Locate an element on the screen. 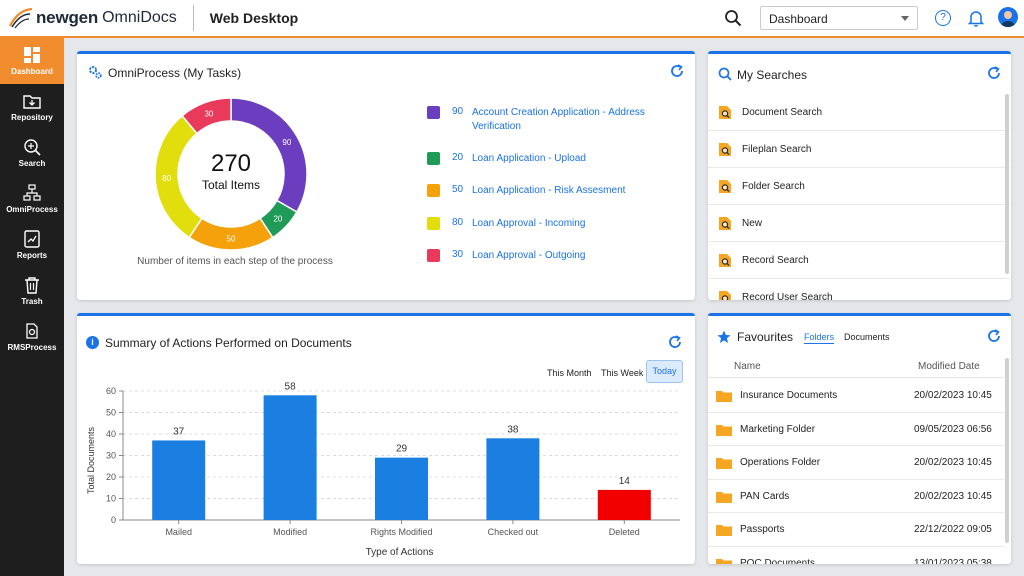 The width and height of the screenshot is (1024, 576). process-step-row: 20 Loan Application - Upload is located at coordinates (544, 159).